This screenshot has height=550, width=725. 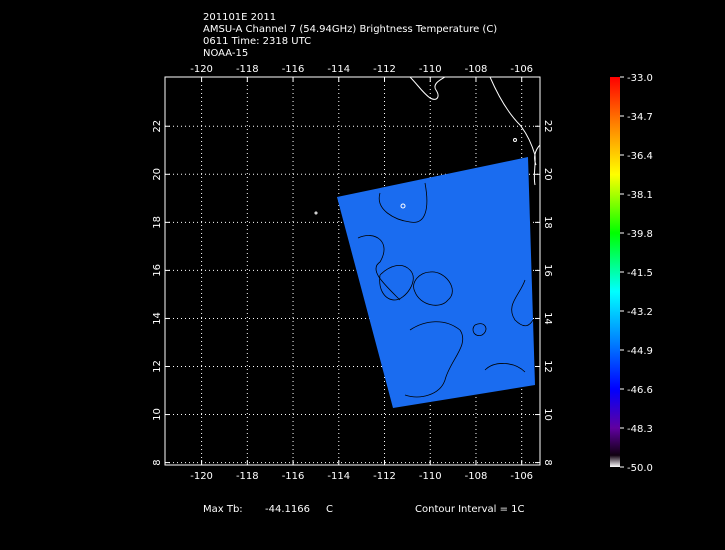 What do you see at coordinates (640, 351) in the screenshot?
I see `colorbar-label: -44.9` at bounding box center [640, 351].